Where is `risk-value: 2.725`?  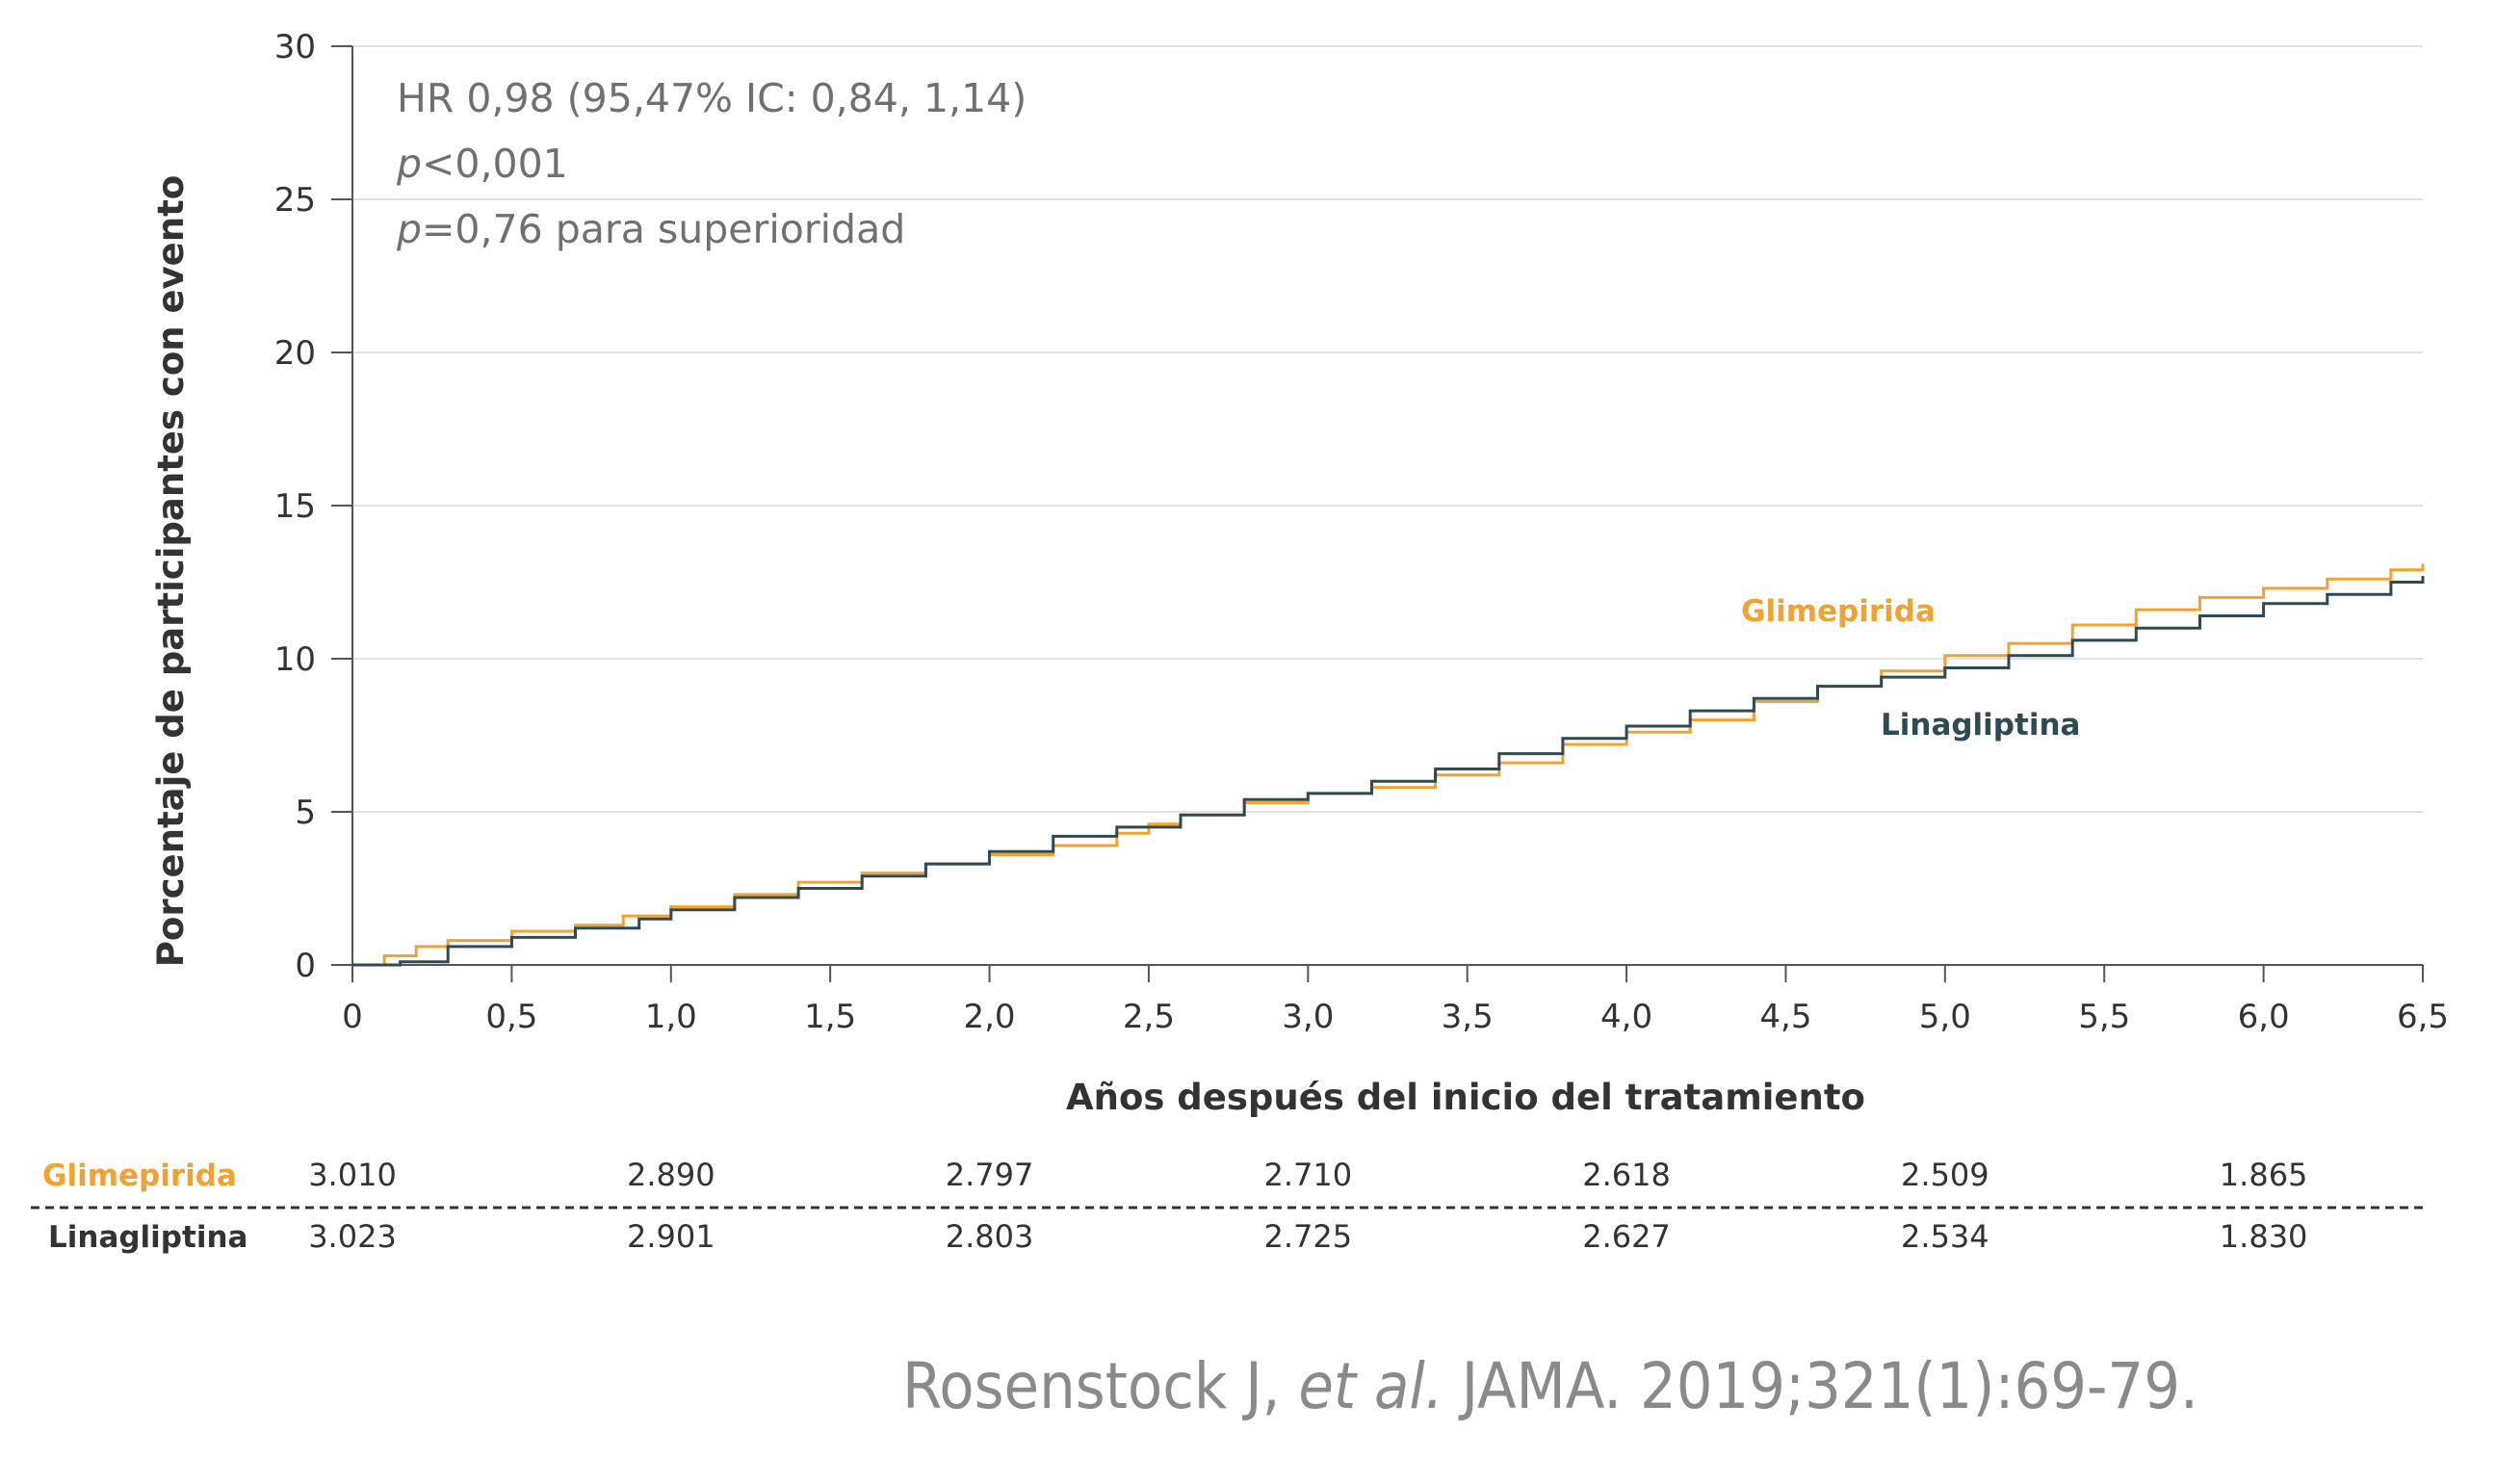
risk-value: 2.725 is located at coordinates (1308, 1236).